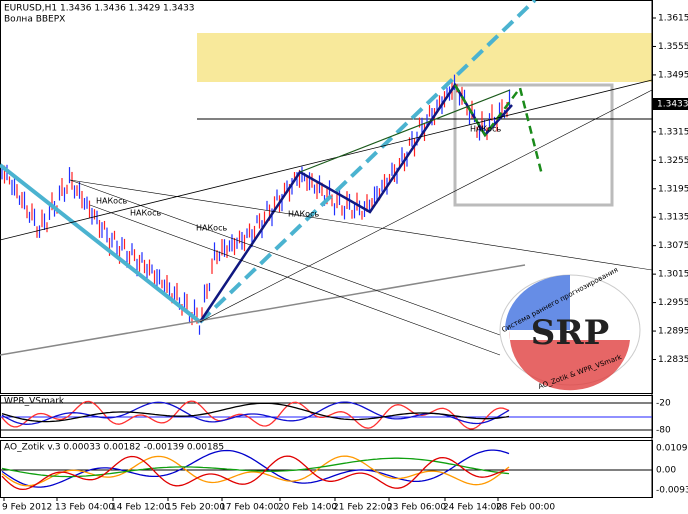 This screenshot has height=514, width=688. Describe the element at coordinates (673, 47) in the screenshot. I see `price-label: 1.3555` at that location.